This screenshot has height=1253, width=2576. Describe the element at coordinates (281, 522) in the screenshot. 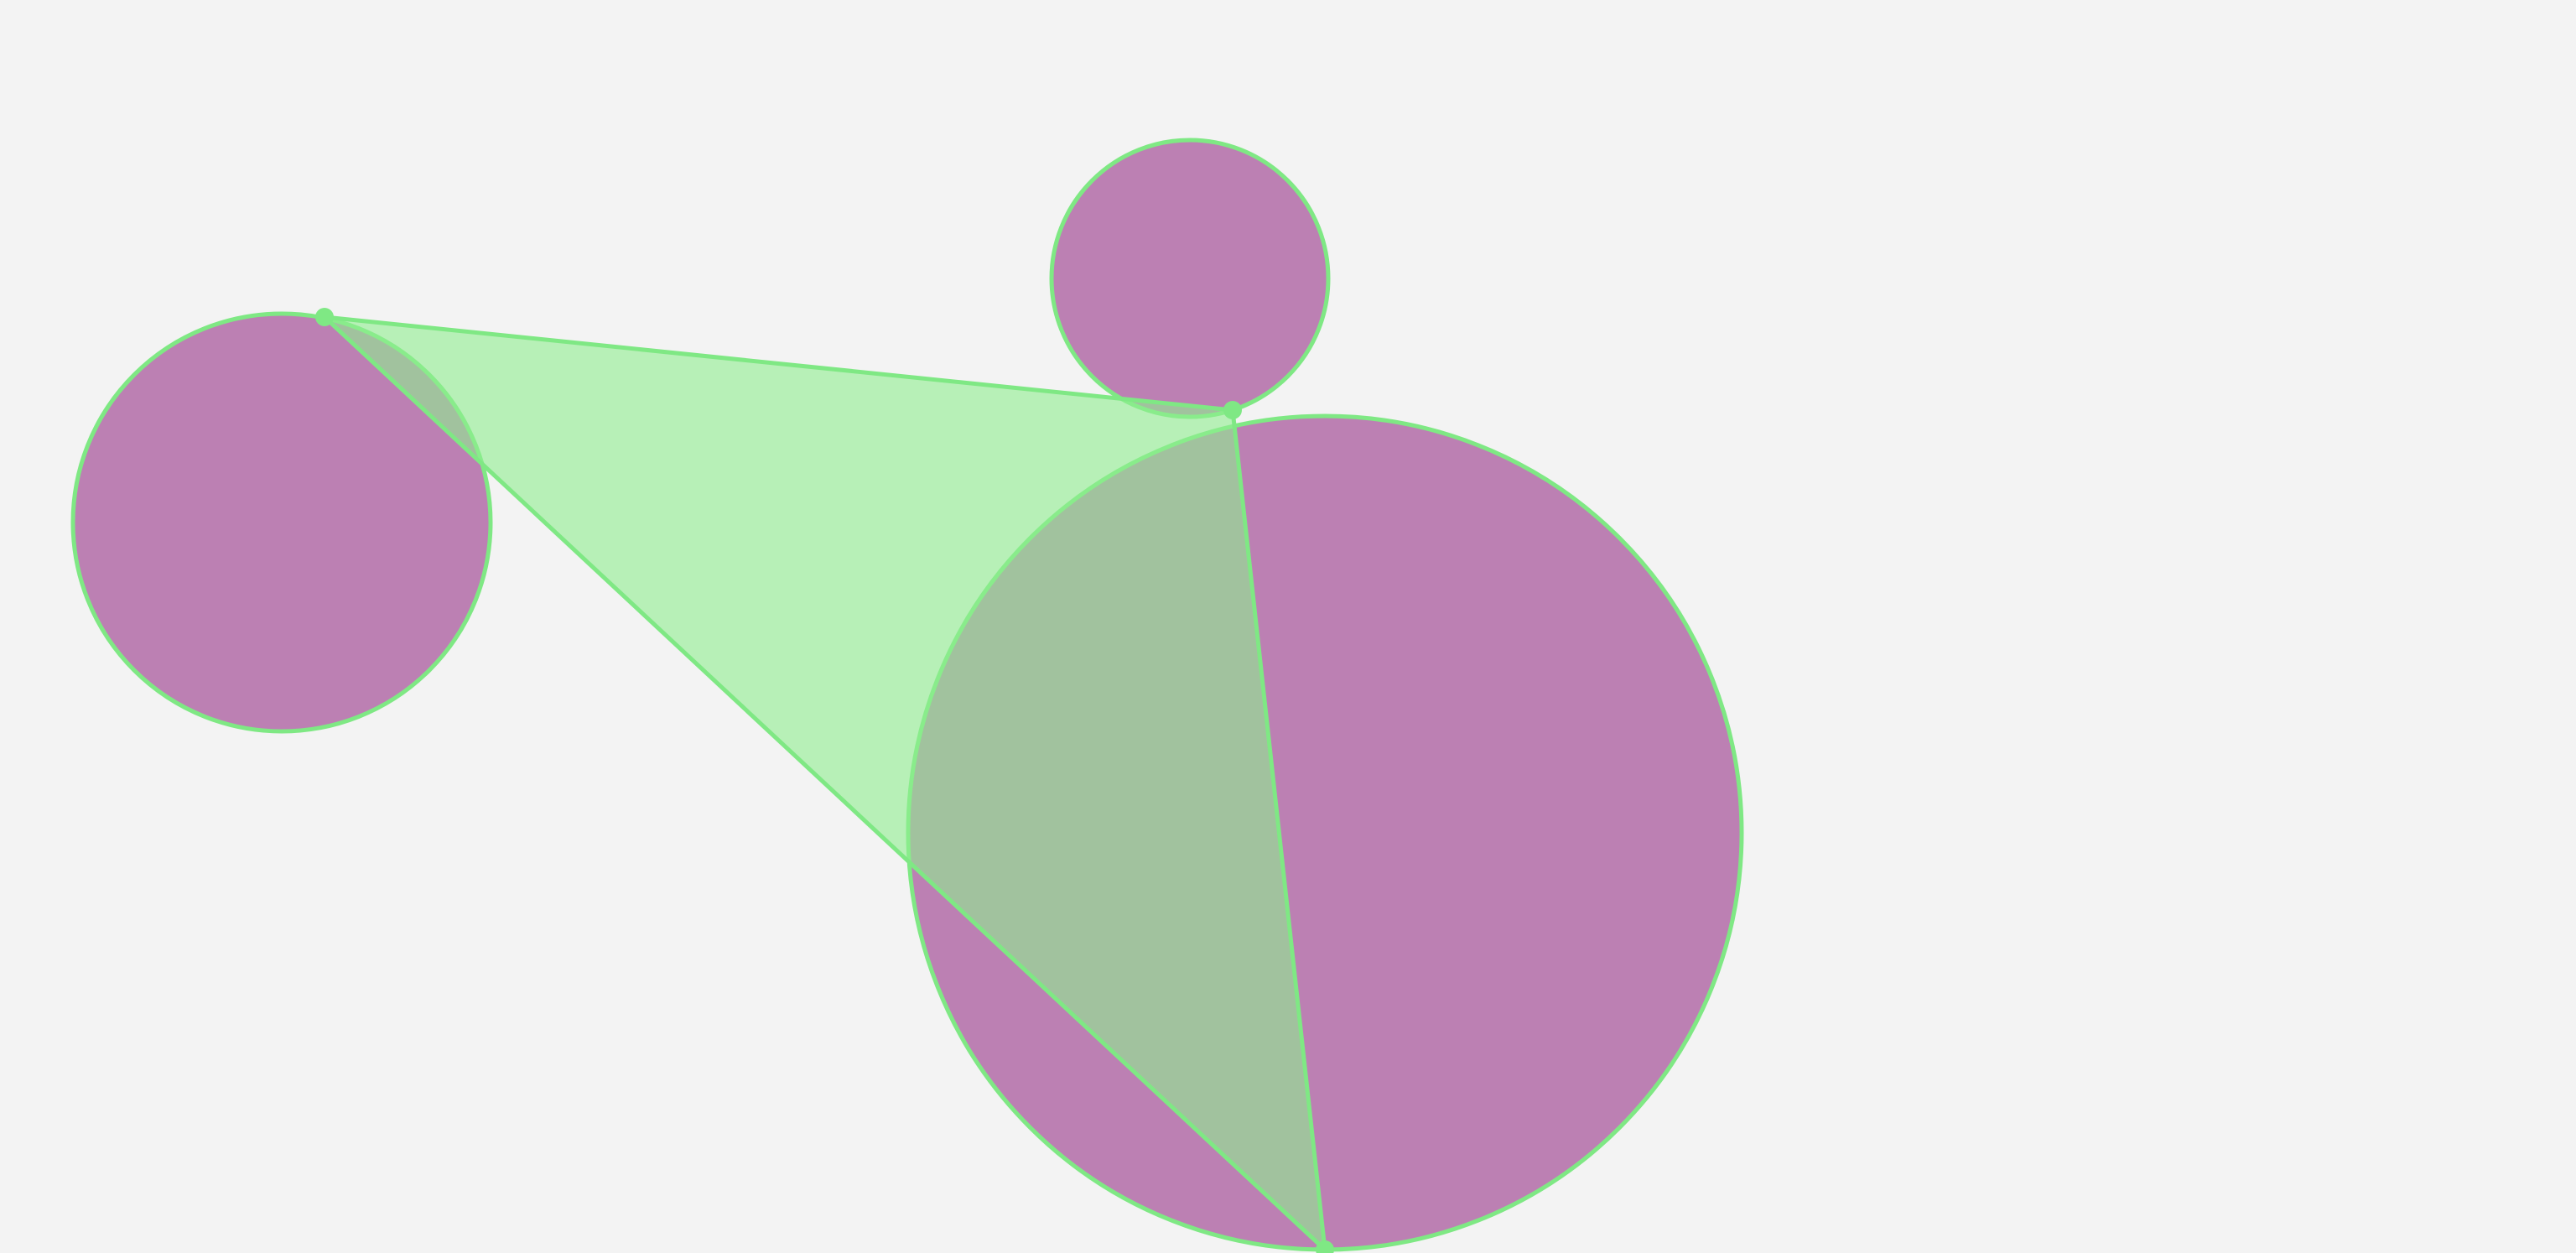

I see `circle-left` at that location.